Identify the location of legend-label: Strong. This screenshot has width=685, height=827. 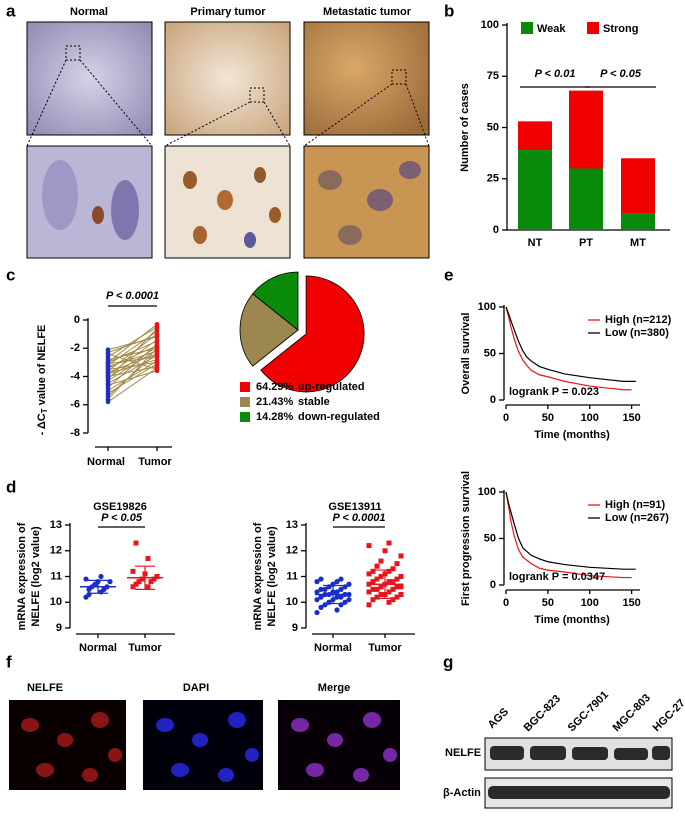
(620, 29).